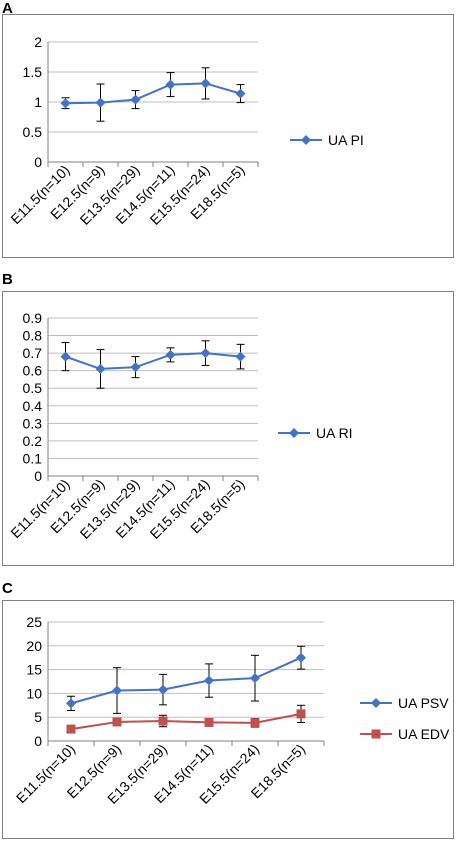  Describe the element at coordinates (38, 42) in the screenshot. I see `y-tick-label: 2` at that location.